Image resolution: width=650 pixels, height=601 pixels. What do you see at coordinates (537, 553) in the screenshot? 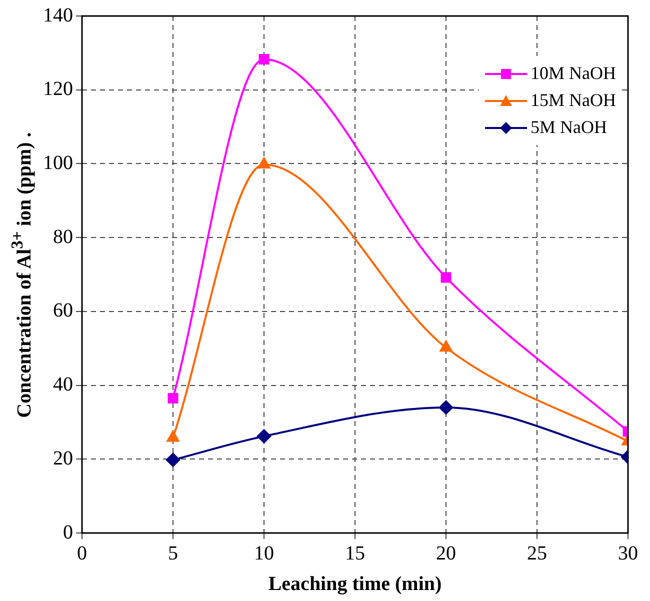
I see `x-tick-label: 25` at bounding box center [537, 553].